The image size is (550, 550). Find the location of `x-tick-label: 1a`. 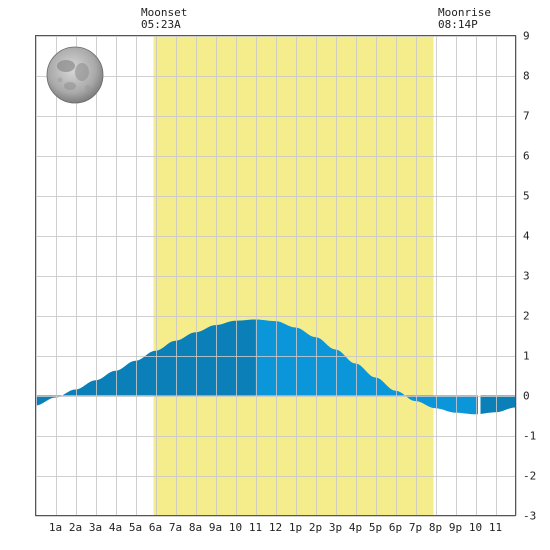

x-tick-label: 1a is located at coordinates (55, 527).